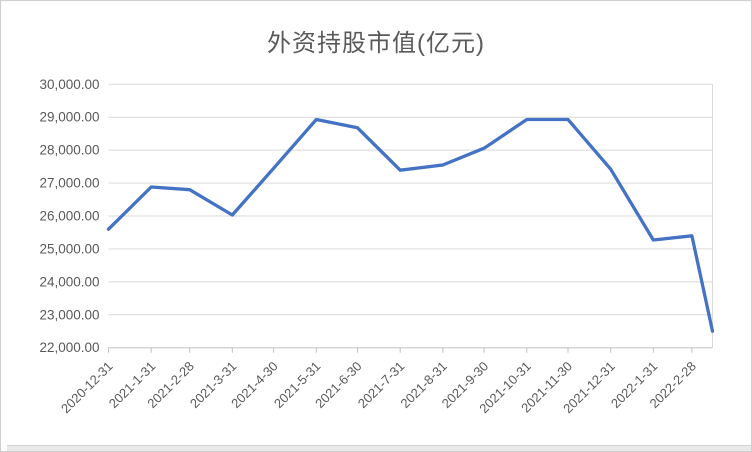 The width and height of the screenshot is (752, 452). What do you see at coordinates (69, 150) in the screenshot?
I see `y-axis-label: 28,000.00` at bounding box center [69, 150].